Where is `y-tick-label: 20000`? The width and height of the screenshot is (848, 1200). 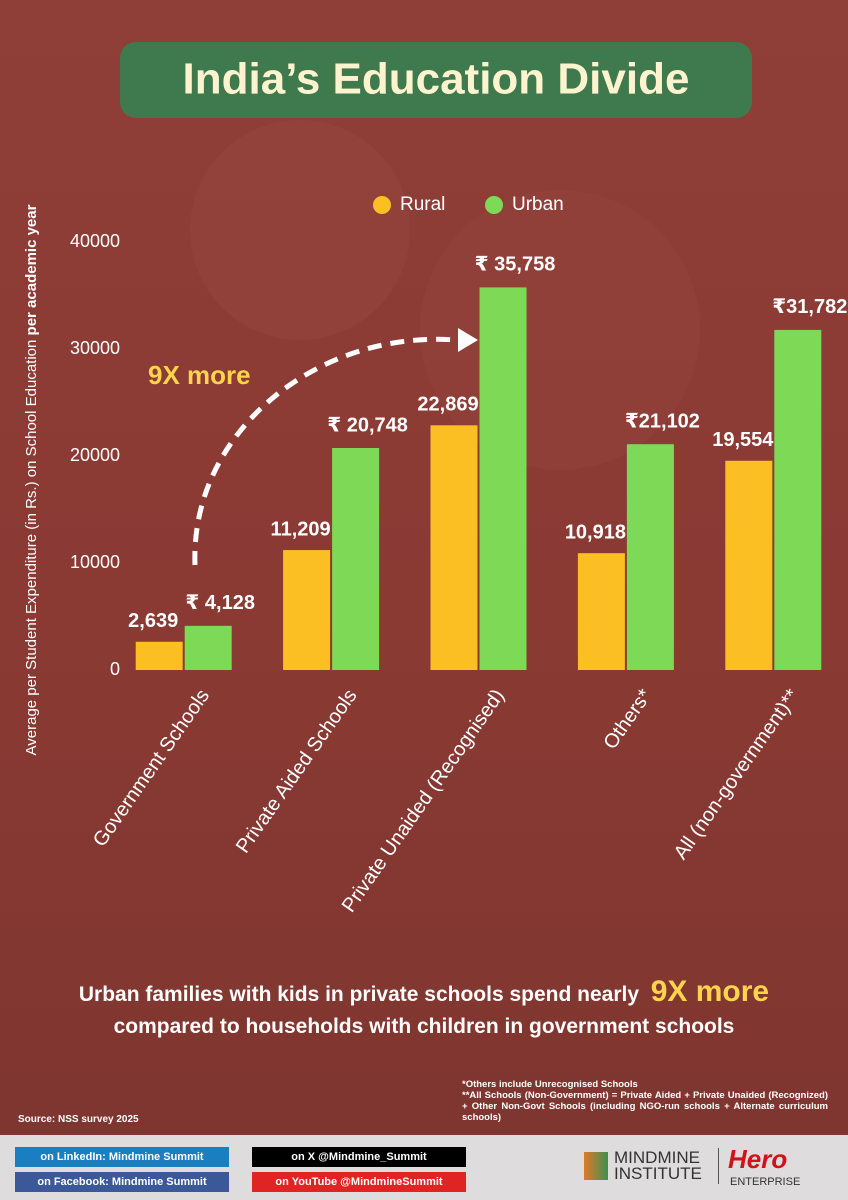 y-tick-label: 20000 is located at coordinates (95, 455).